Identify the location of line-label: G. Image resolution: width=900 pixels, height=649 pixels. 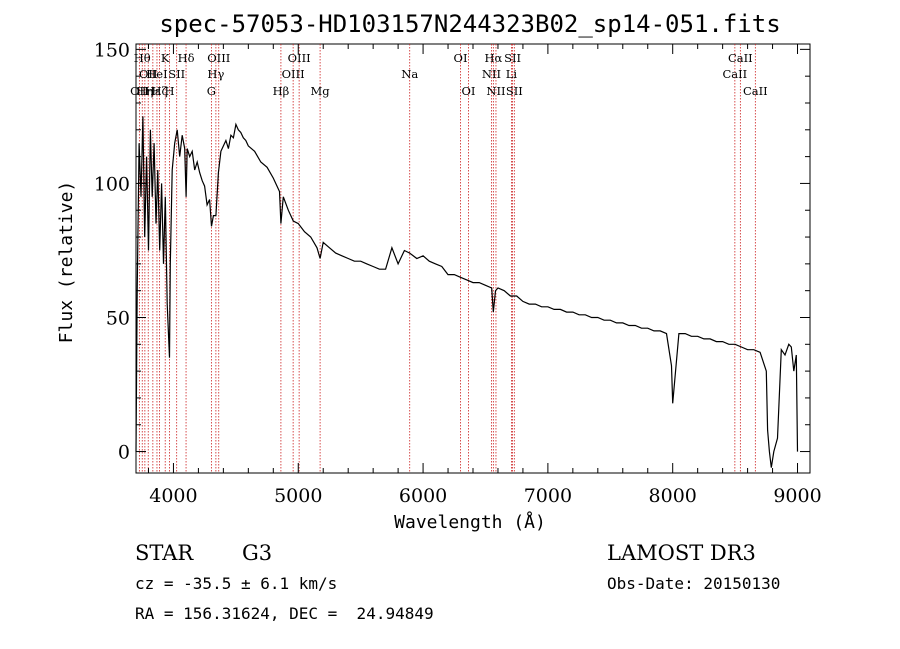
(211, 91).